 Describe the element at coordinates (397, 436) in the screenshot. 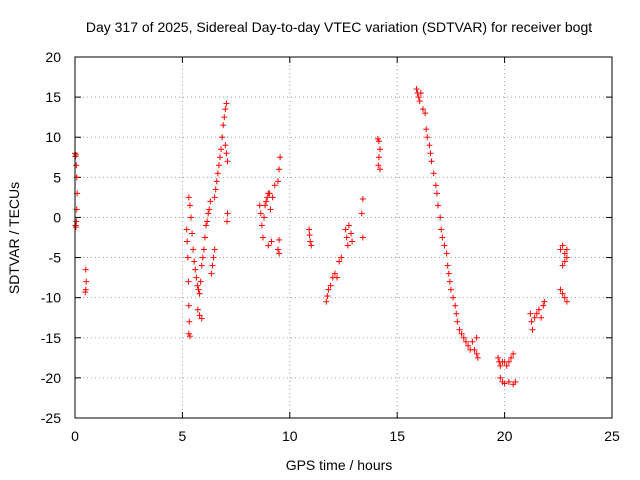

I see `x-tick-label: 15` at that location.